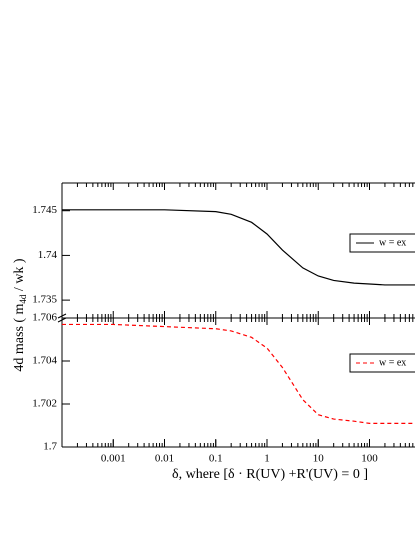 The image size is (415, 537). I want to click on x-tick-label: 1, so click(267, 459).